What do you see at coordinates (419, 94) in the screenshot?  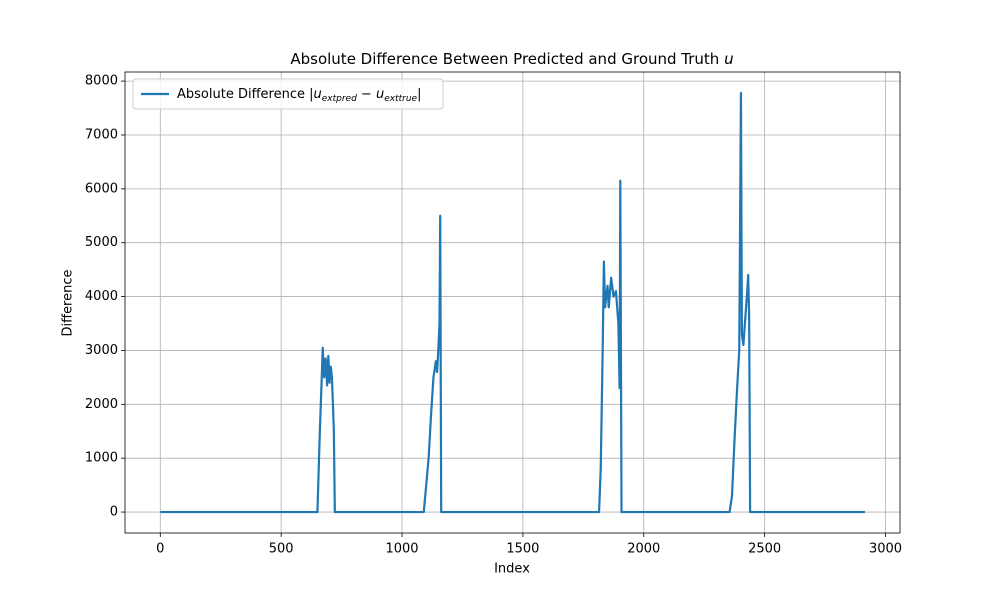 I see `legend-math: |` at bounding box center [419, 94].